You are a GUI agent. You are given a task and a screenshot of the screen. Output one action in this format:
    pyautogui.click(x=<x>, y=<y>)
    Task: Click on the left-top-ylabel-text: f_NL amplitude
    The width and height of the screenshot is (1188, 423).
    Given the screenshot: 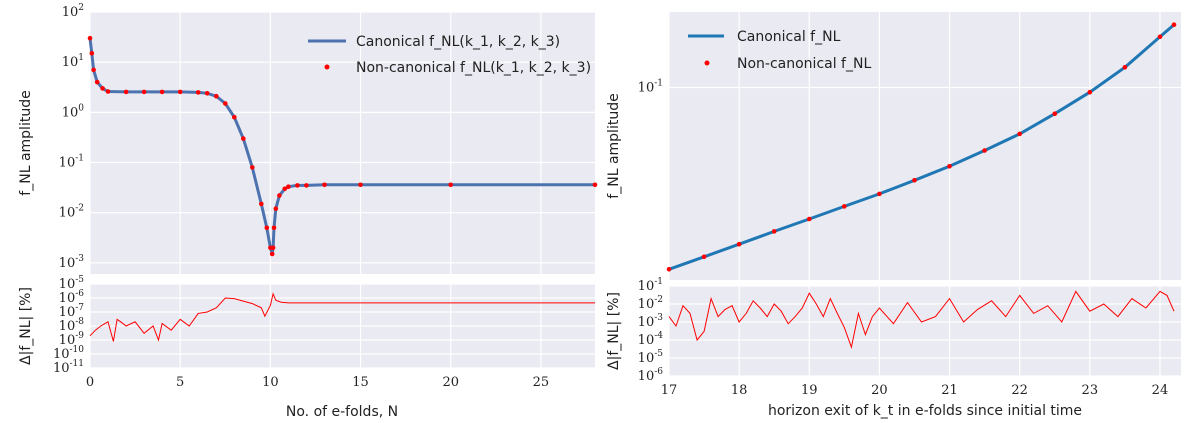 What is the action you would take?
    pyautogui.click(x=26, y=142)
    